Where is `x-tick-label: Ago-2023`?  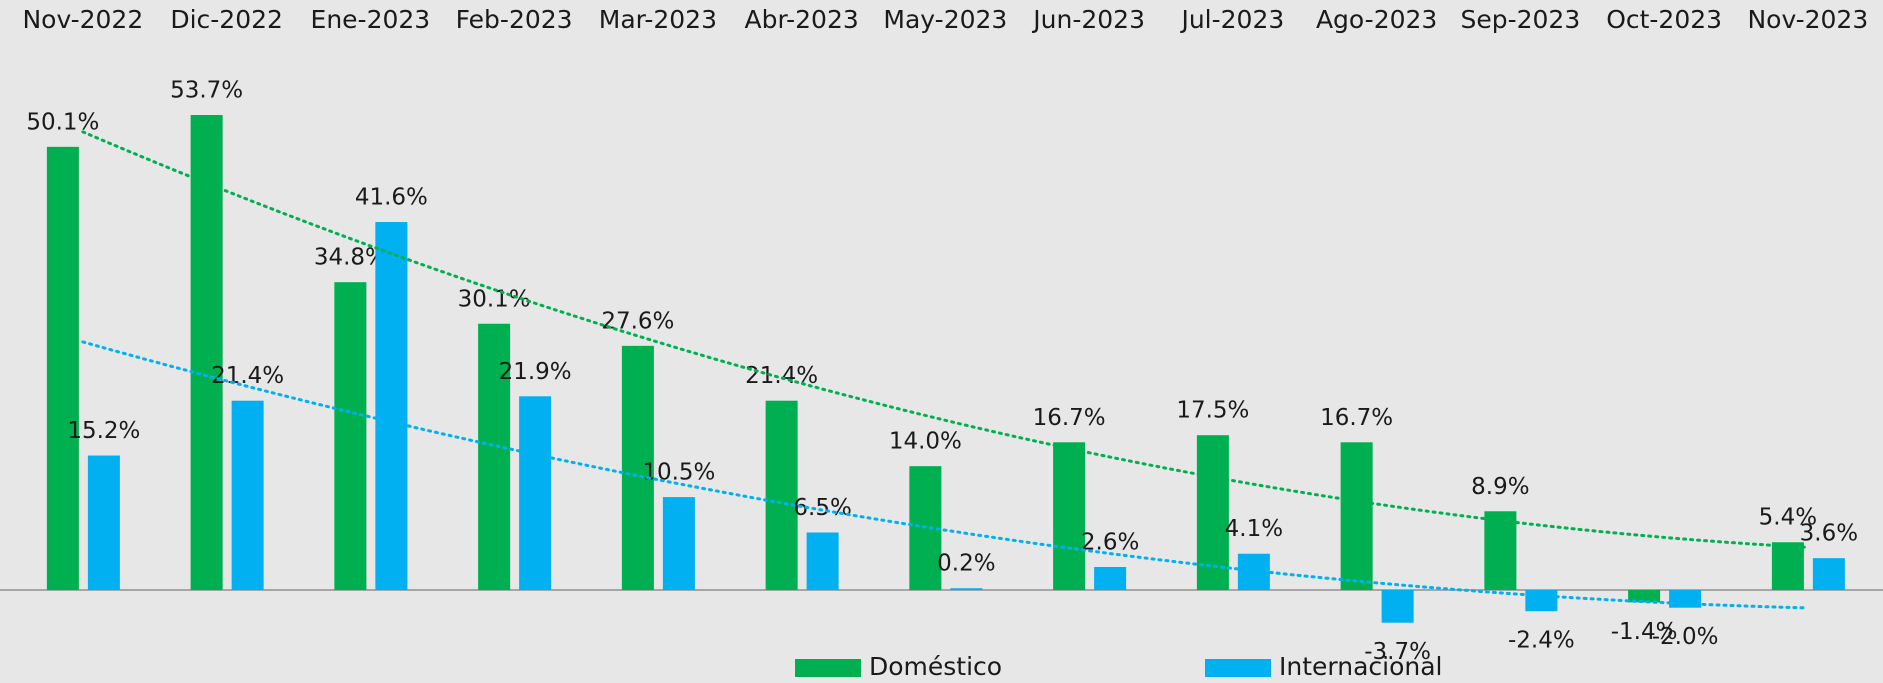
x-tick-label: Ago-2023 is located at coordinates (1376, 19).